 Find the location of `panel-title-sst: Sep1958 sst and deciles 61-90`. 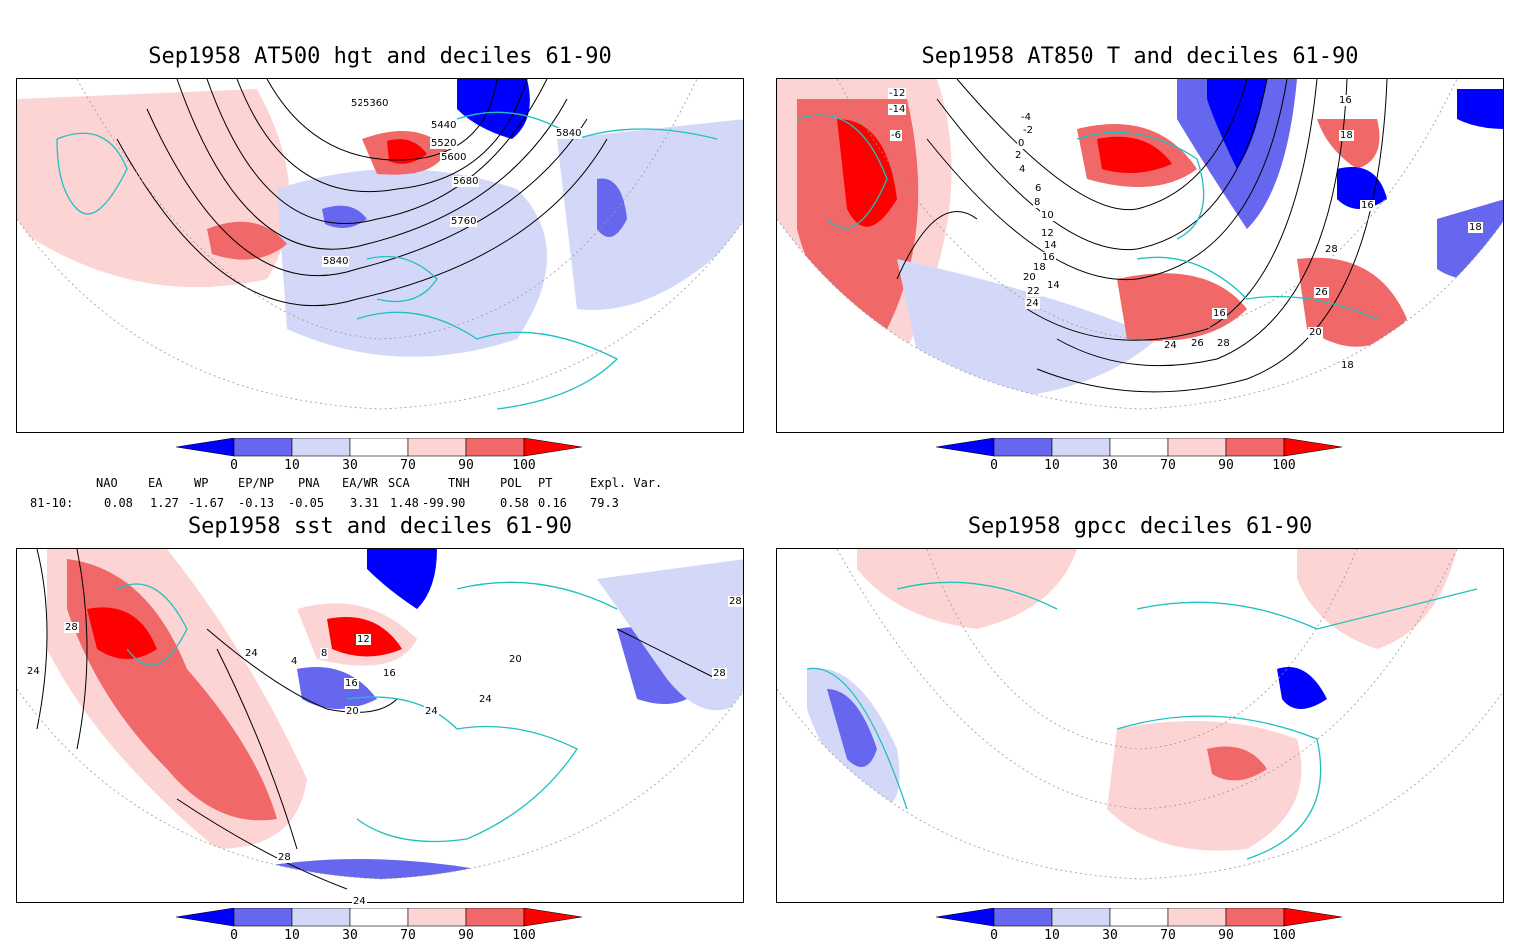

panel-title-sst: Sep1958 sst and deciles 61-90 is located at coordinates (380, 526).